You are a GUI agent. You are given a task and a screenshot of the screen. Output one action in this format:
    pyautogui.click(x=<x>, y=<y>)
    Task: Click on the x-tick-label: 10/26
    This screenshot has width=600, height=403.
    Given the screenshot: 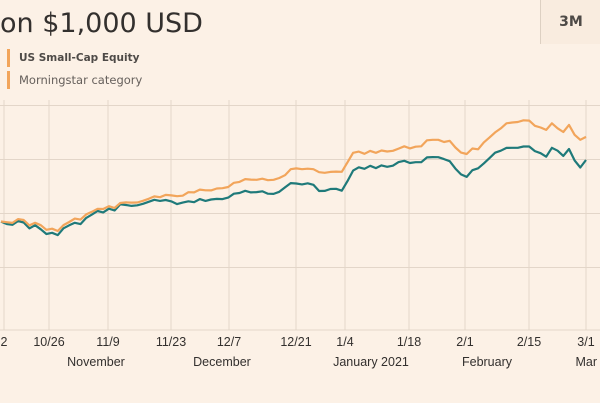 What is the action you would take?
    pyautogui.click(x=48, y=342)
    